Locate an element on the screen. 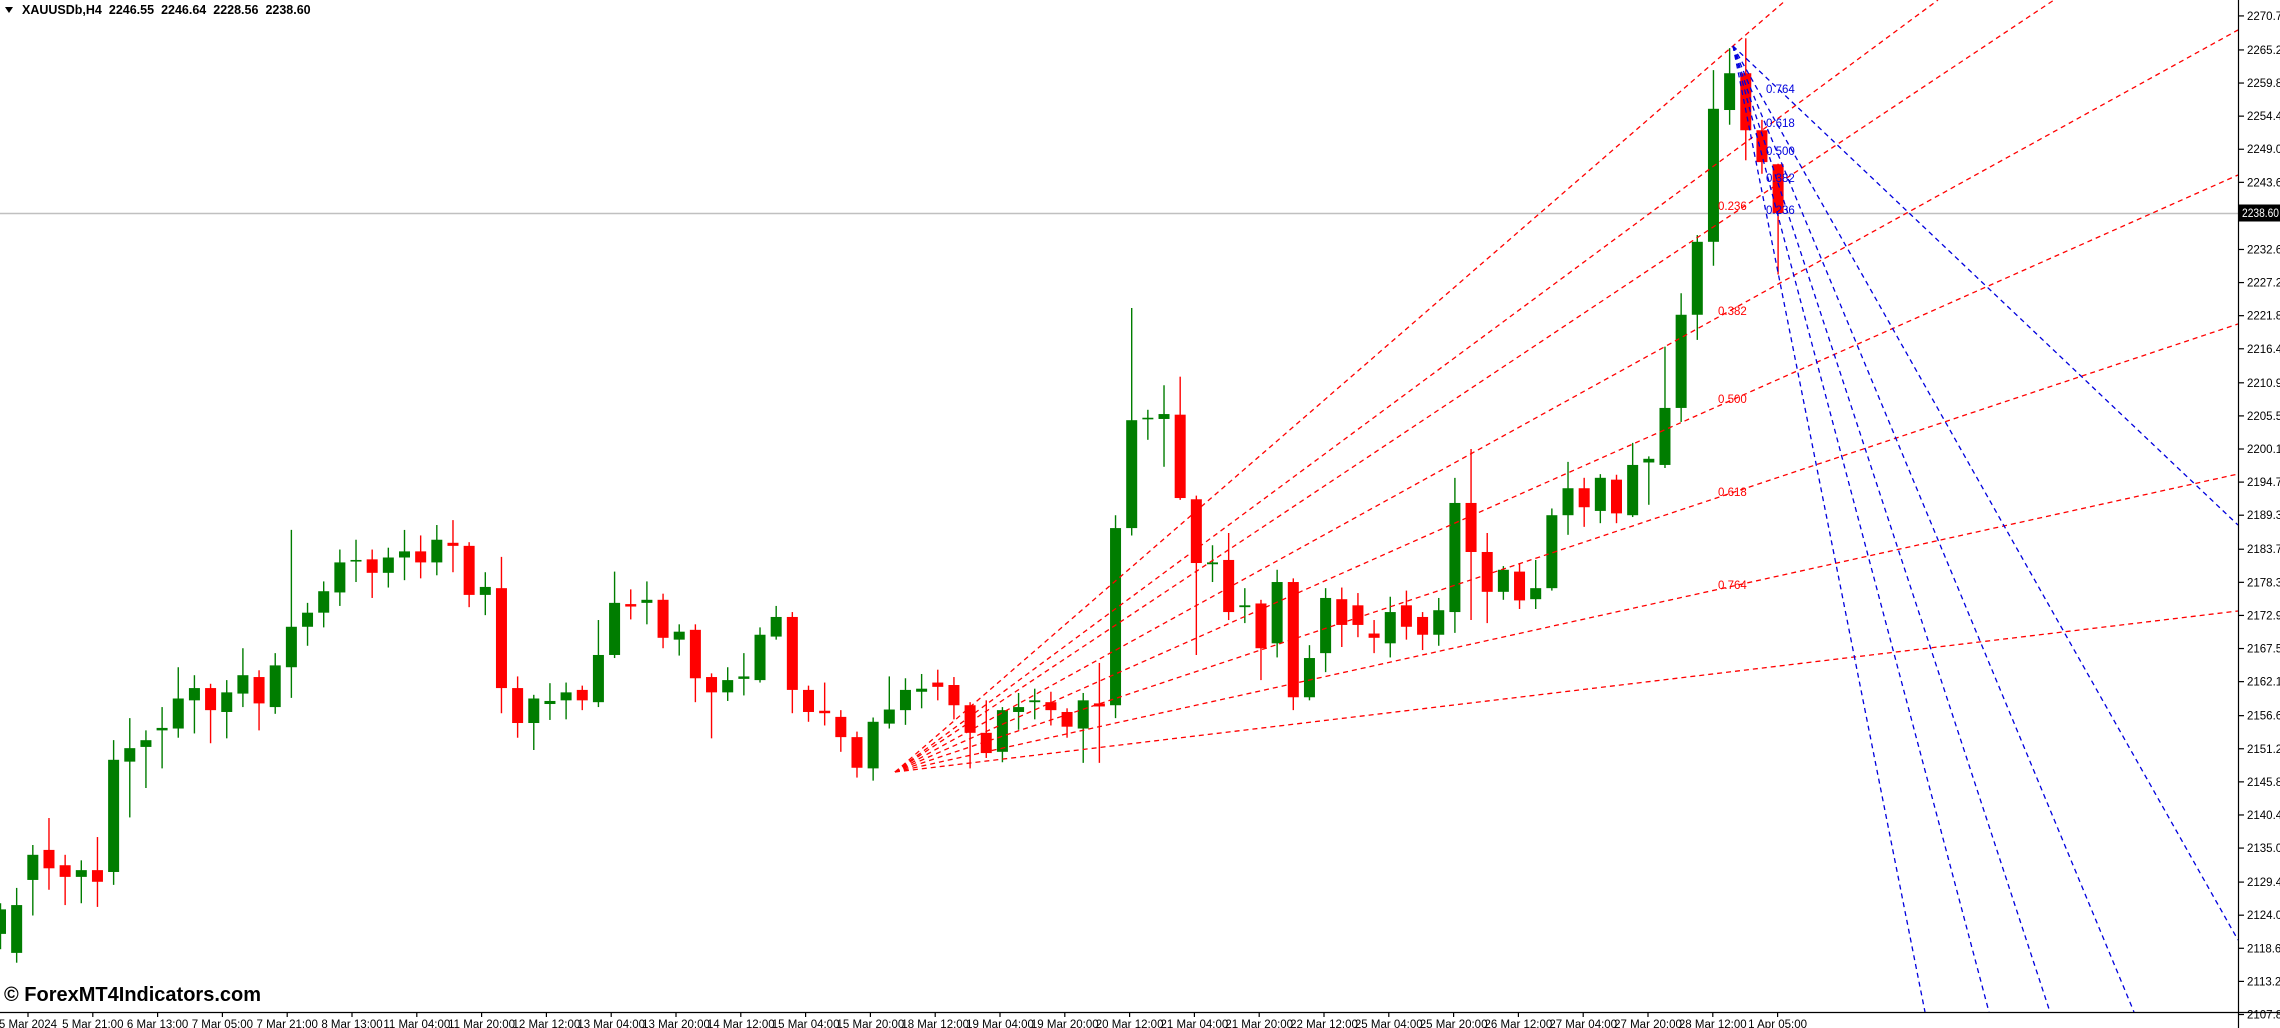  price-tick-label: 2194.70 is located at coordinates (2263, 483).